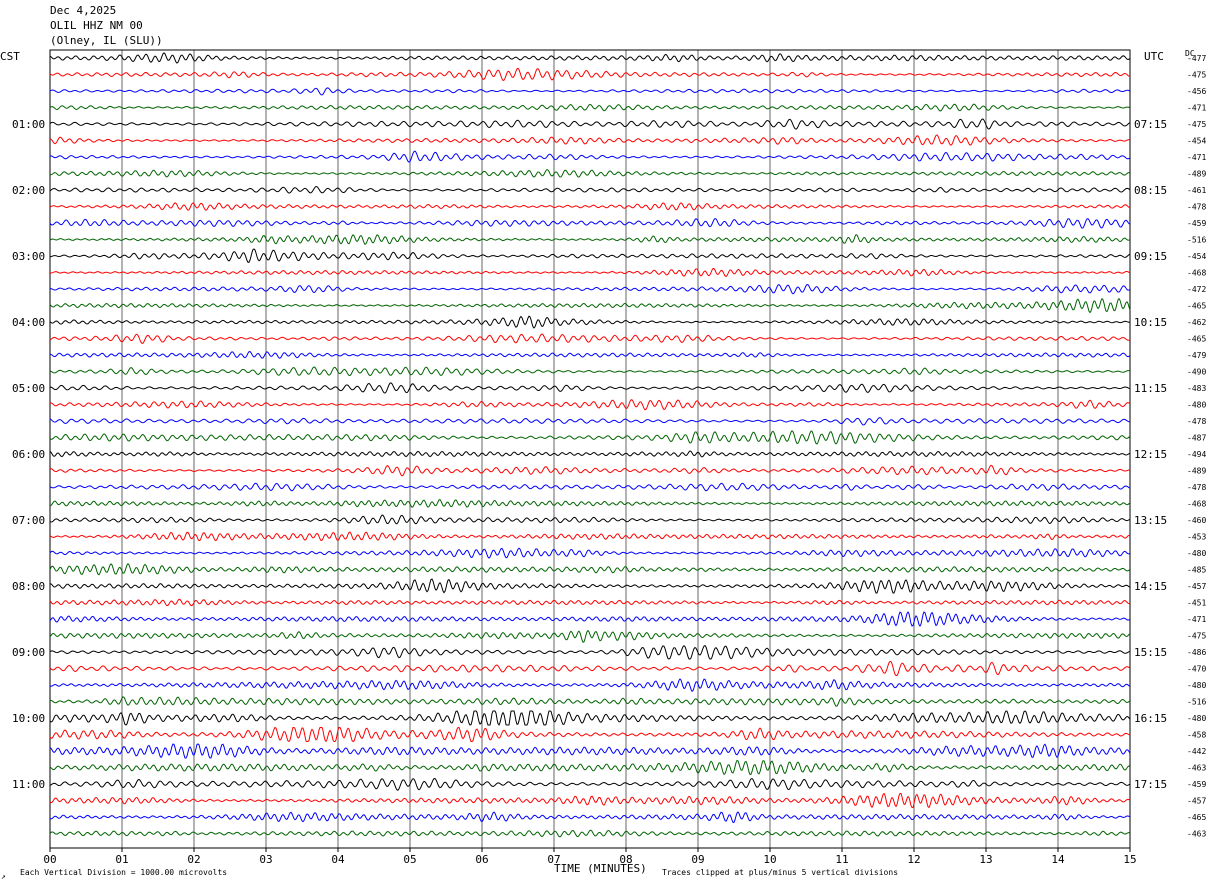  I want to click on dc-offset-label: -458, so click(1196, 735).